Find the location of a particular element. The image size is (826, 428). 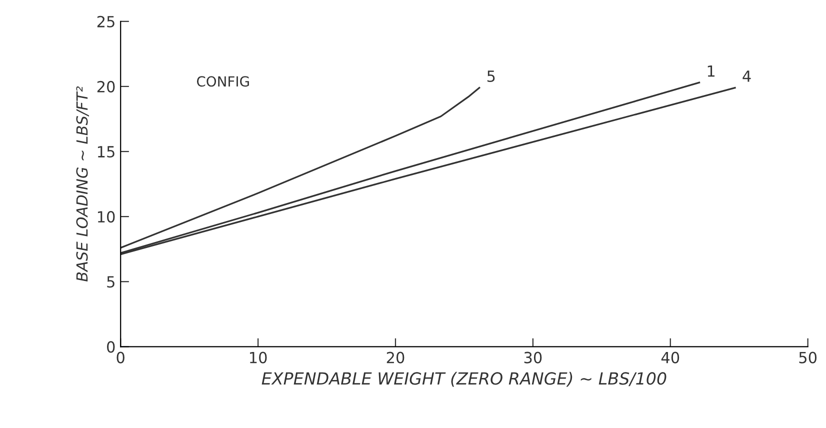

y-tick-label: 25 is located at coordinates (105, 22).